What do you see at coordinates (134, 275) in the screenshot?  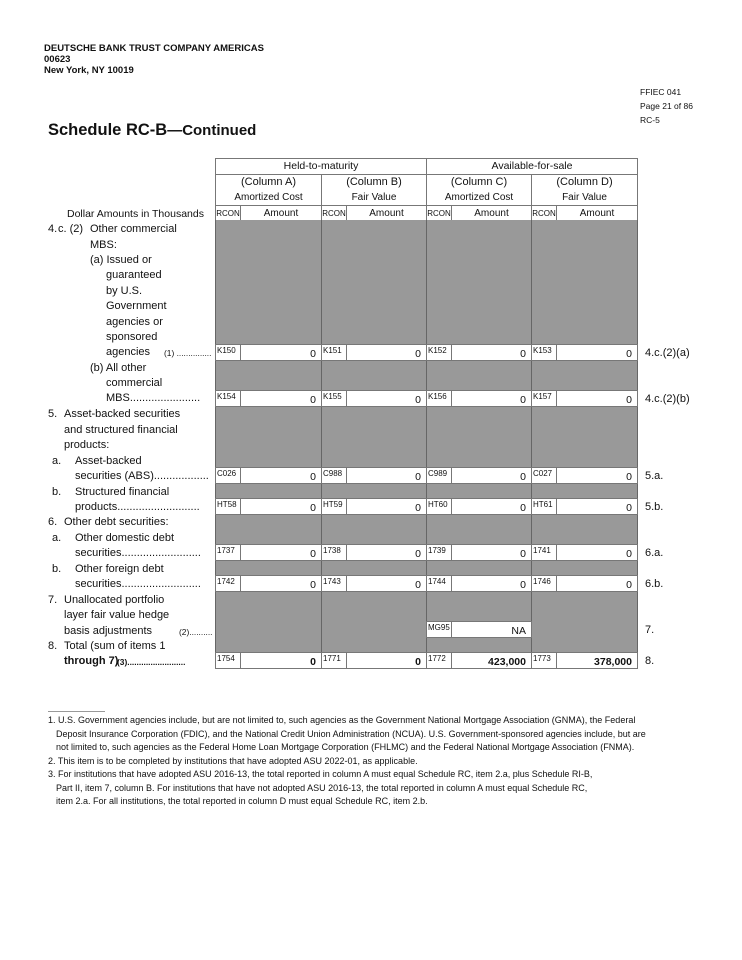 I see `row-label: guaranteed` at bounding box center [134, 275].